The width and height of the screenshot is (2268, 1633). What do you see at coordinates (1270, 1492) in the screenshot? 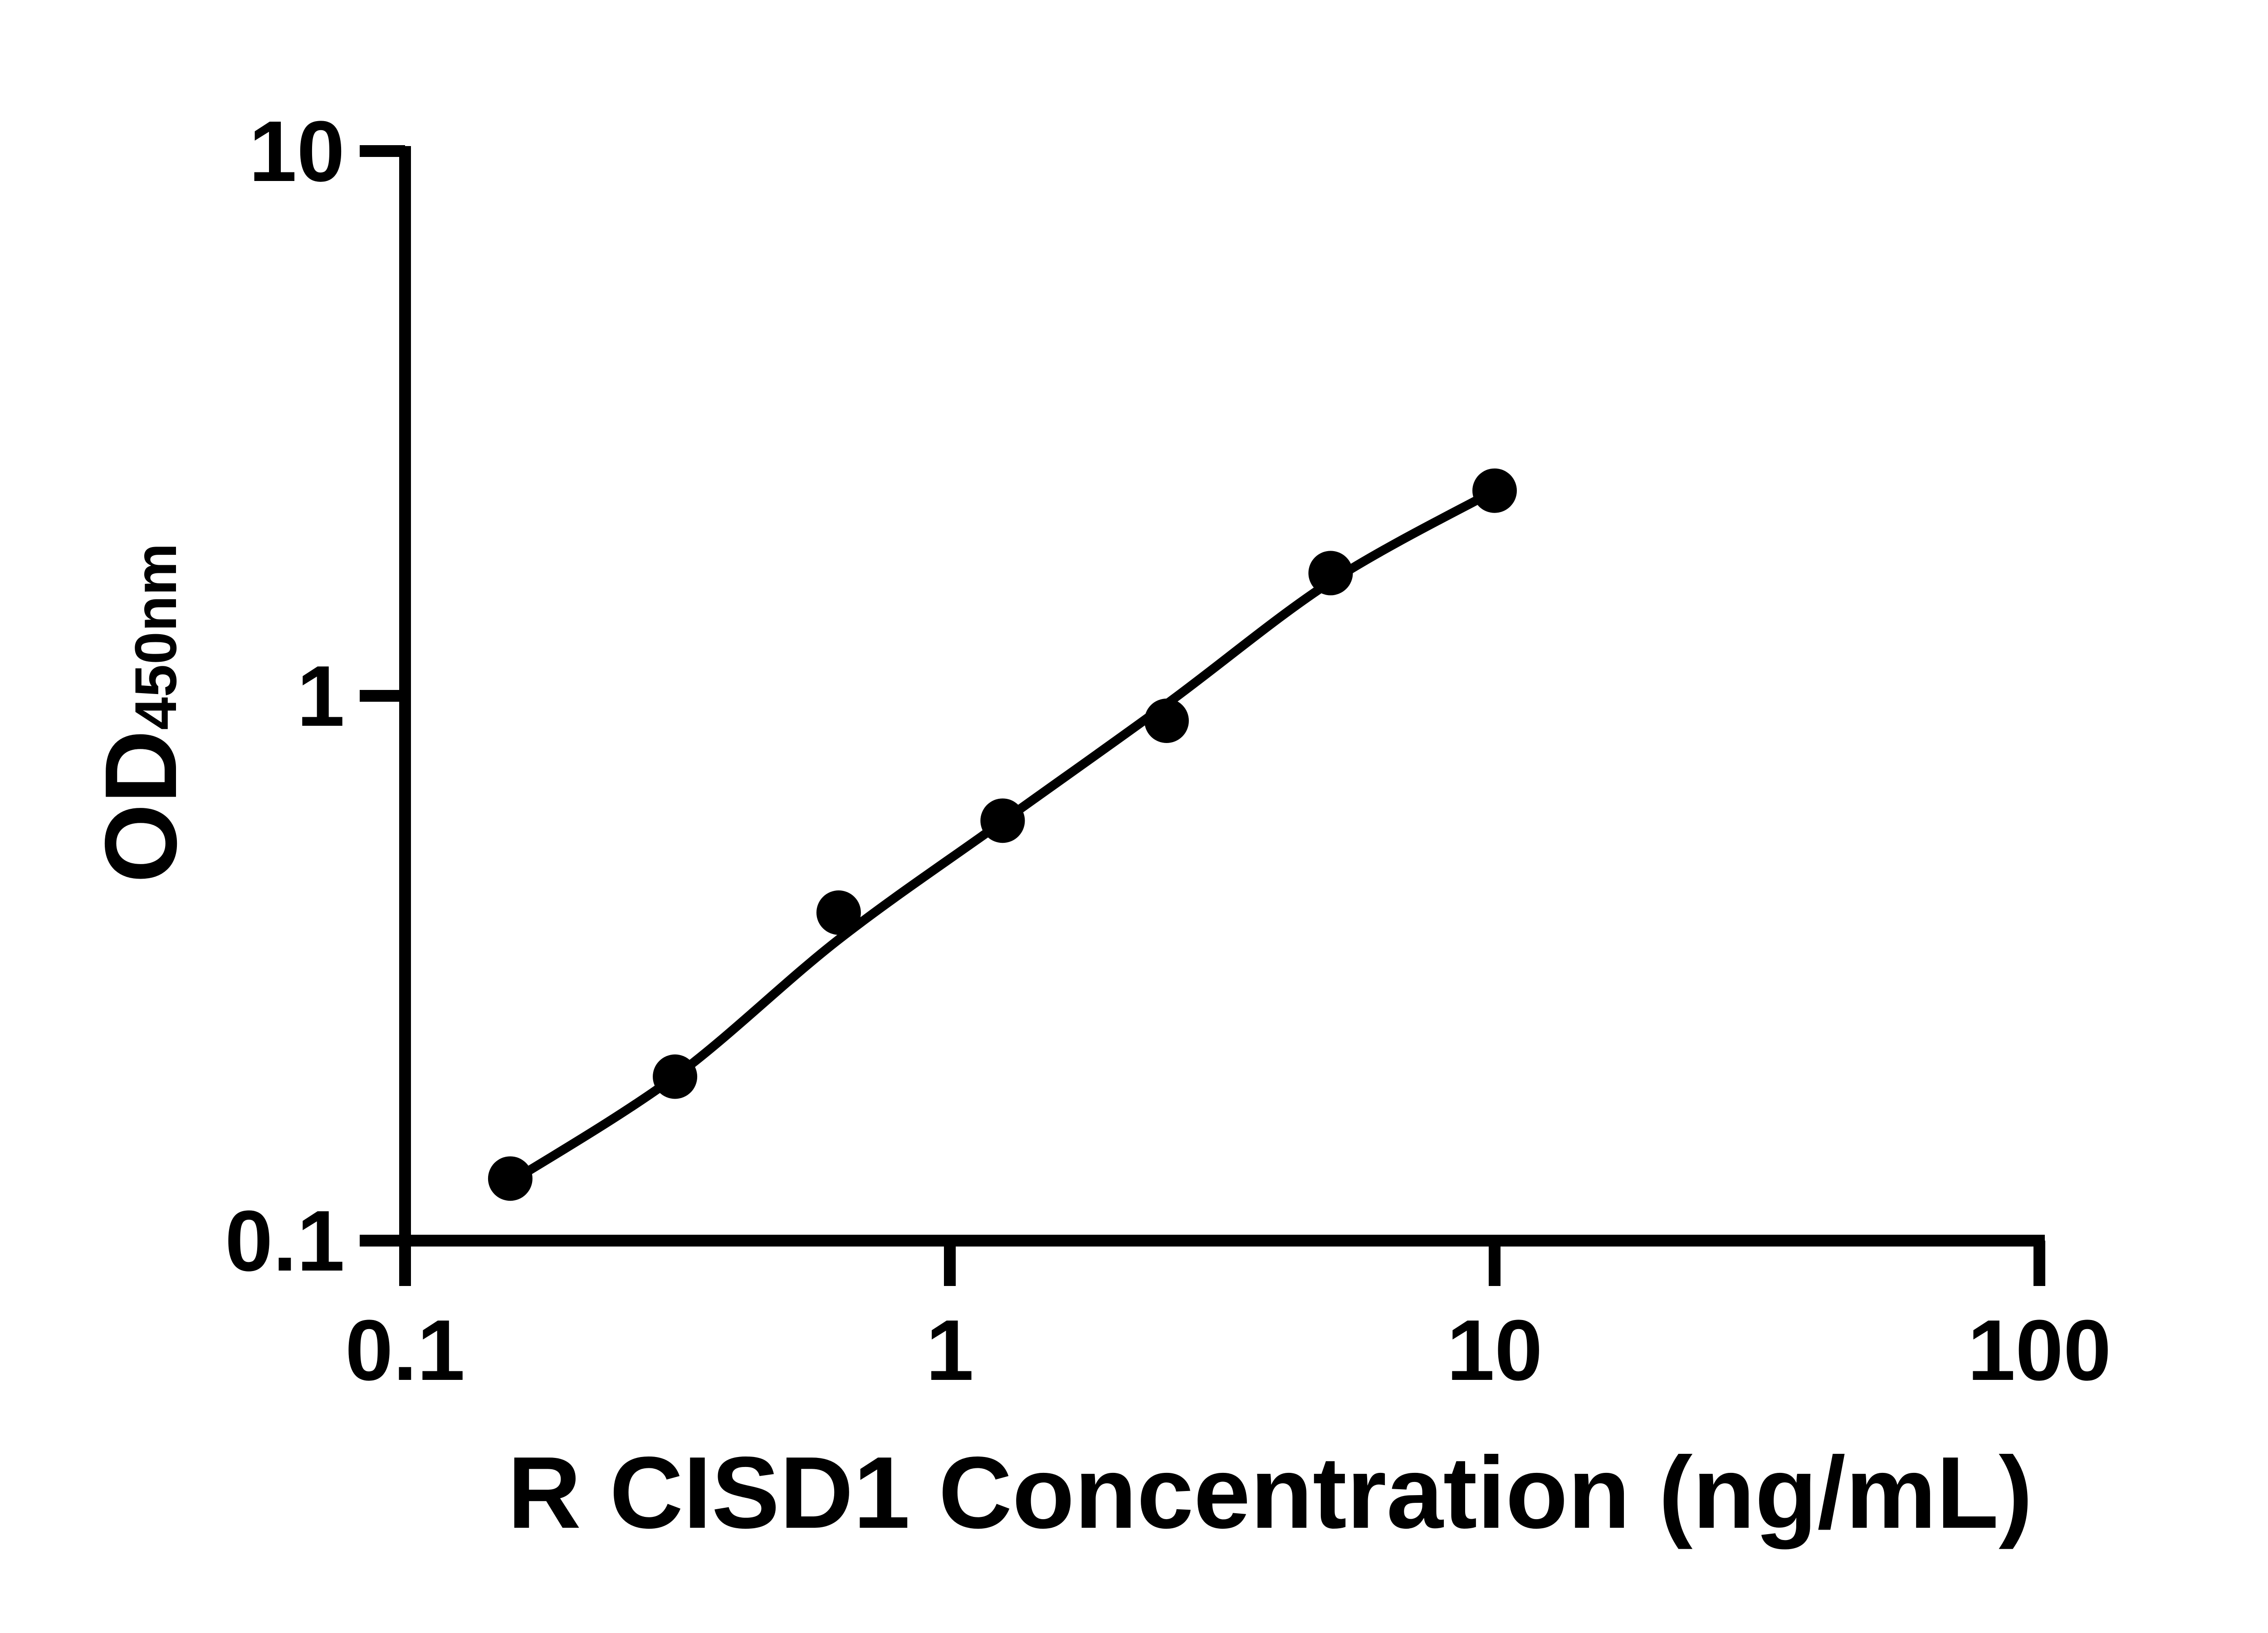
I see `x-axis-title: R CISD1 Concentration (ng/mL)` at bounding box center [1270, 1492].